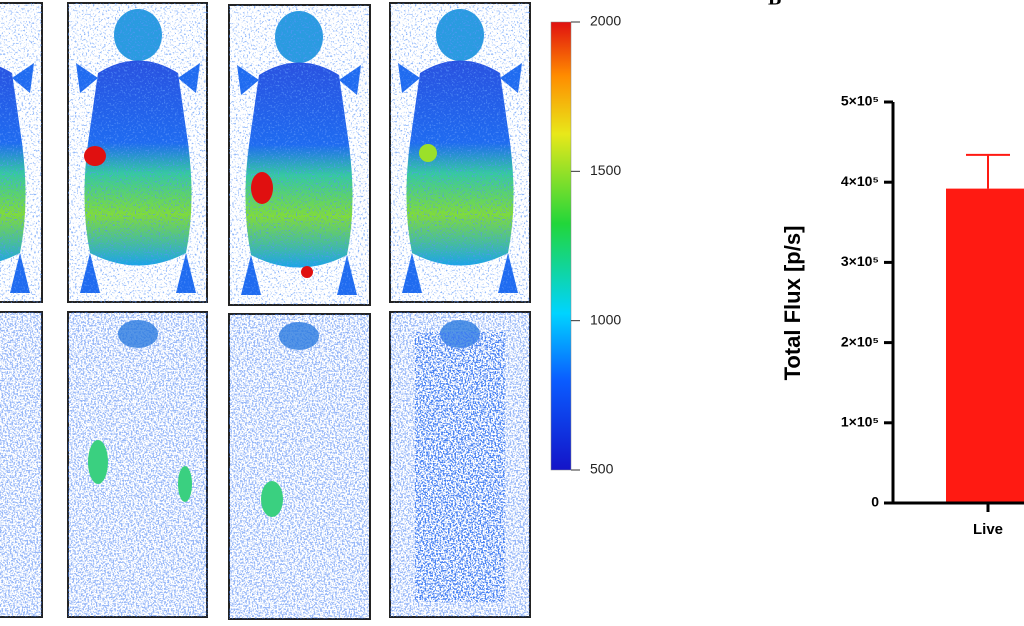 The height and width of the screenshot is (626, 1024). What do you see at coordinates (792, 303) in the screenshot?
I see `y-axis-label: Total Flux [p/s]` at bounding box center [792, 303].